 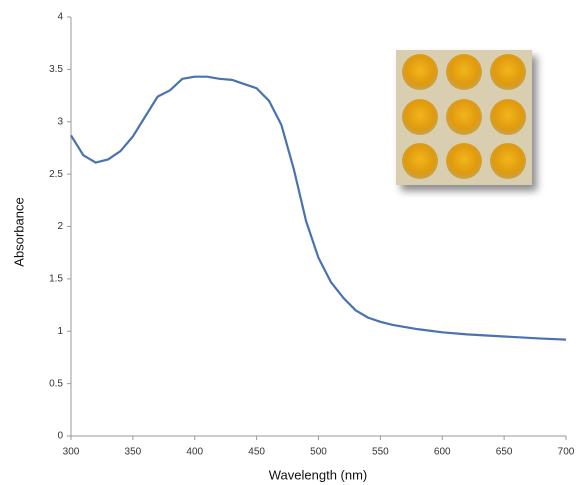 I want to click on inset-photo, so click(x=464, y=117).